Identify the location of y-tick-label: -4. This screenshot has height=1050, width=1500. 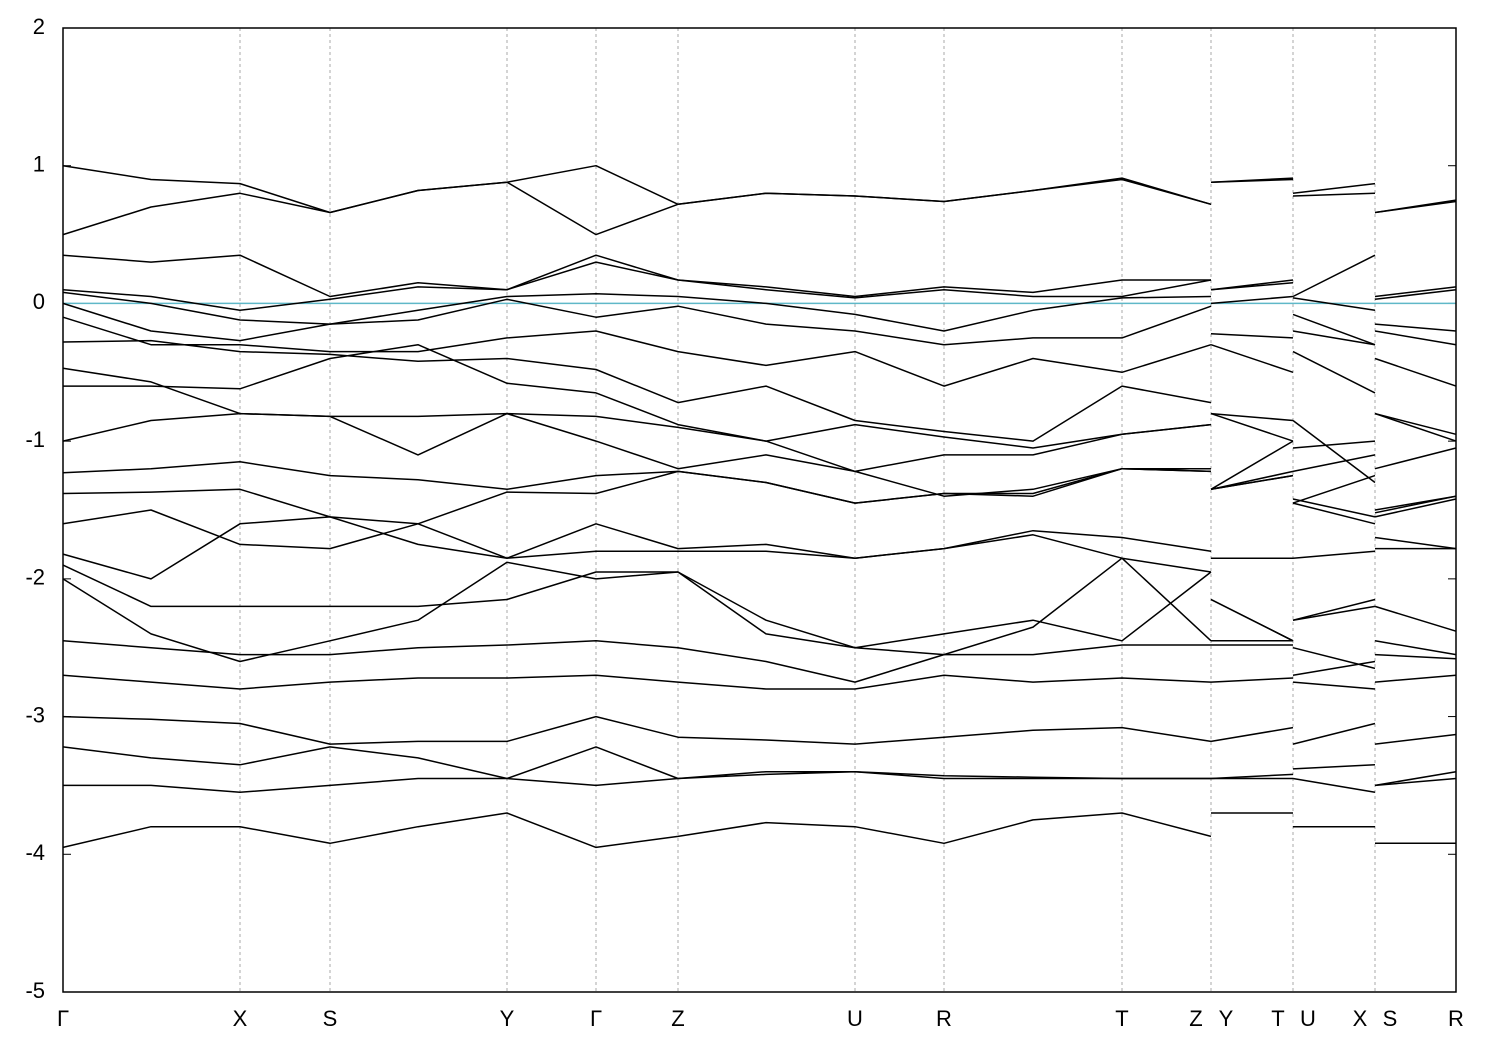
(35, 852).